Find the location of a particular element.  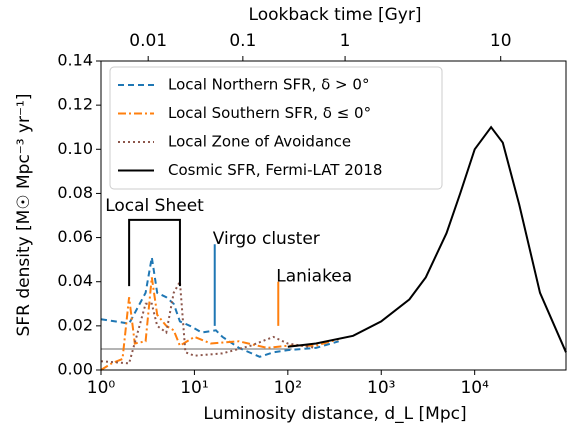

x2-tick-label: 0.01 is located at coordinates (148, 41).